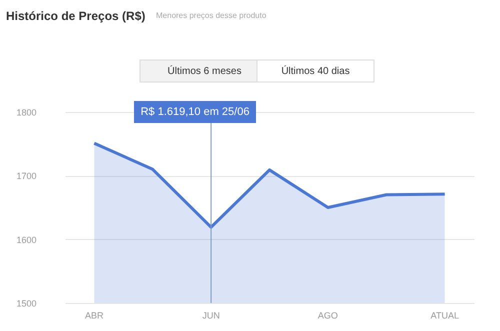 This screenshot has width=500, height=331. Describe the element at coordinates (76, 16) in the screenshot. I see `chart-title: Histórico de Preços (R$)` at that location.